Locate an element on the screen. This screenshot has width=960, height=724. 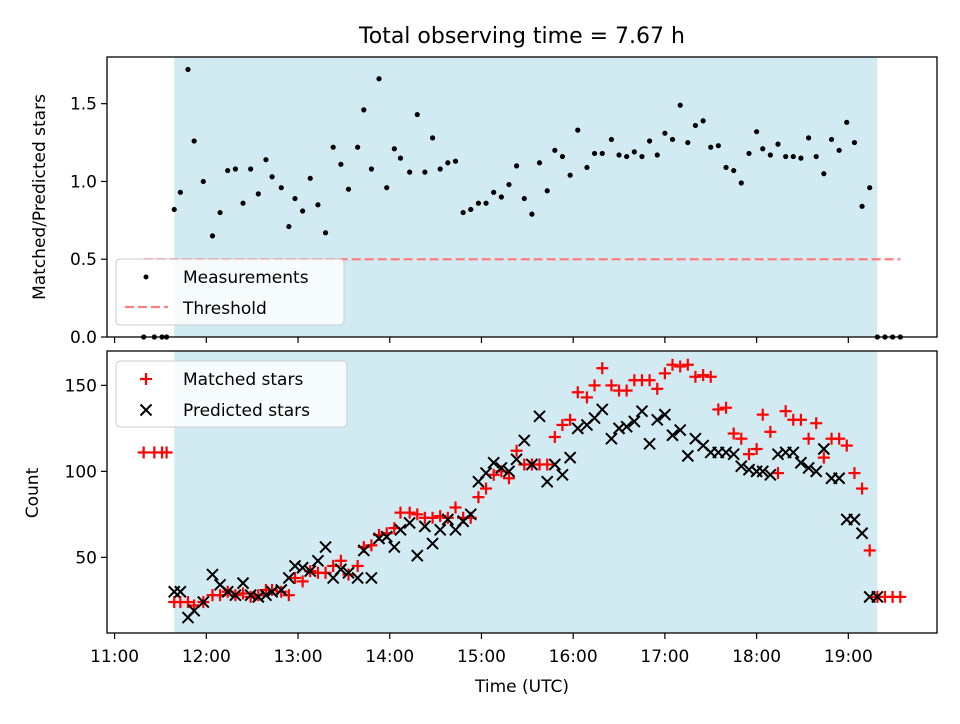
x-tick-label: 12:00 is located at coordinates (206, 657).